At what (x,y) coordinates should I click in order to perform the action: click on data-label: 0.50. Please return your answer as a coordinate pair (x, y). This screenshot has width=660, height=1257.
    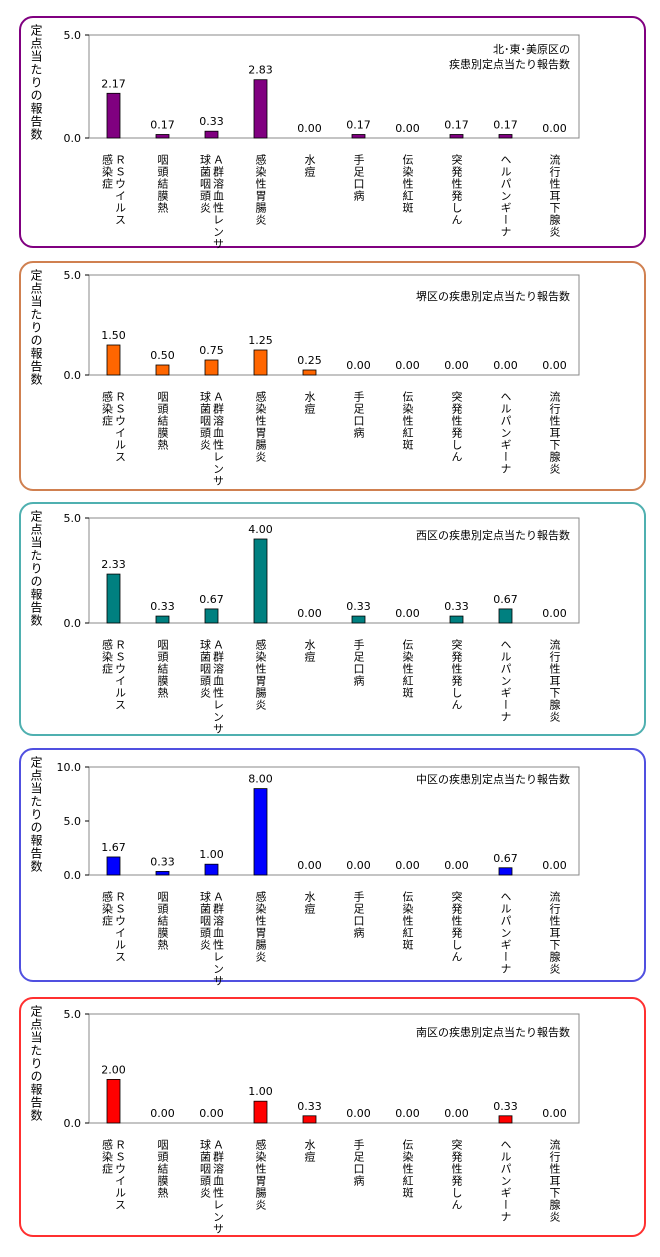
    Looking at the image, I should click on (162, 355).